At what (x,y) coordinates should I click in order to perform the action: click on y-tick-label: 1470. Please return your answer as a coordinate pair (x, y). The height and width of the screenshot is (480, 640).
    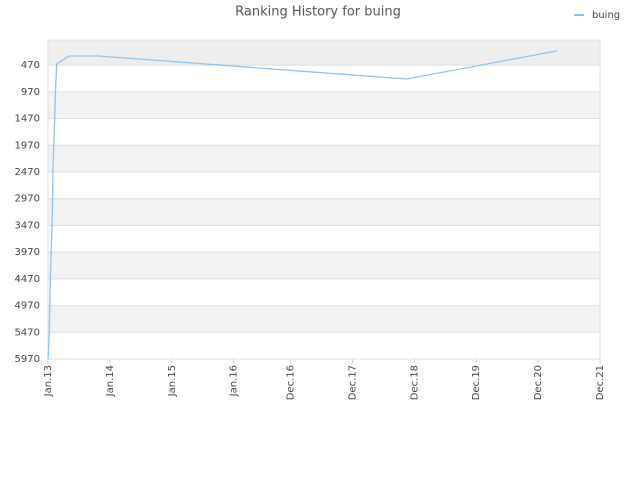
    Looking at the image, I should click on (27, 119).